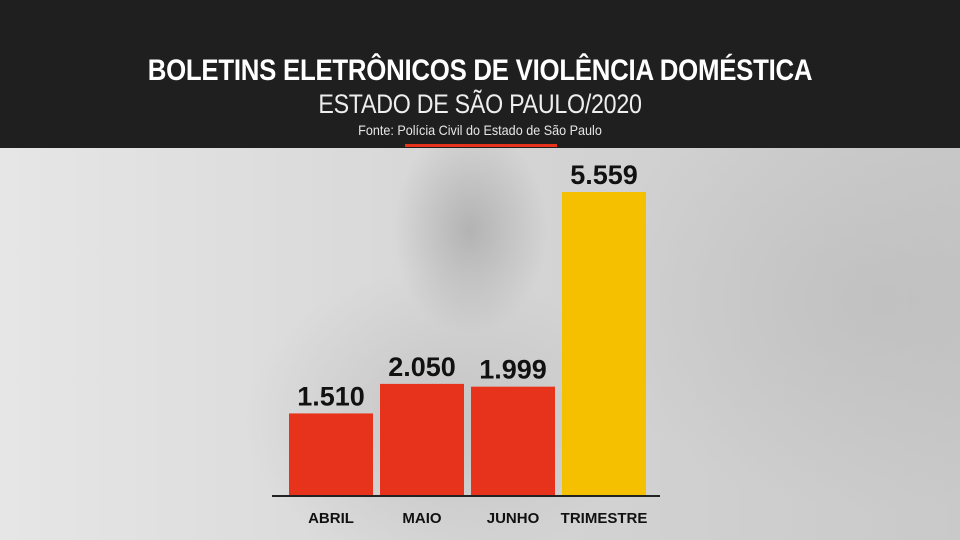 The width and height of the screenshot is (960, 540). What do you see at coordinates (604, 518) in the screenshot?
I see `category-label-trimestre: TRIMESTRE` at bounding box center [604, 518].